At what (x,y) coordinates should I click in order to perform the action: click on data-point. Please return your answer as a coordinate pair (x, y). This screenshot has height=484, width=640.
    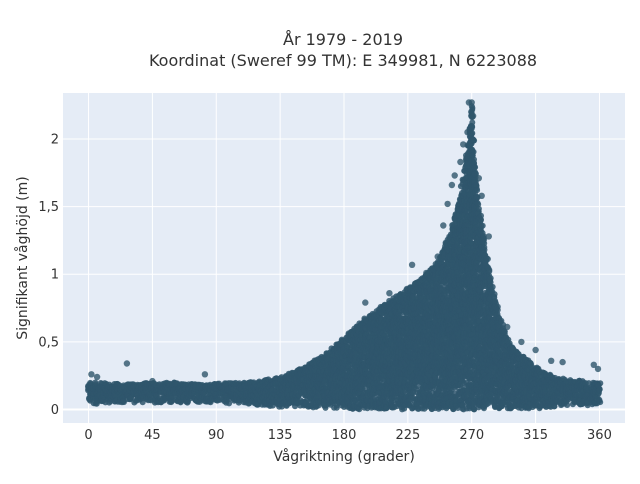
    Looking at the image, I should click on (171, 402).